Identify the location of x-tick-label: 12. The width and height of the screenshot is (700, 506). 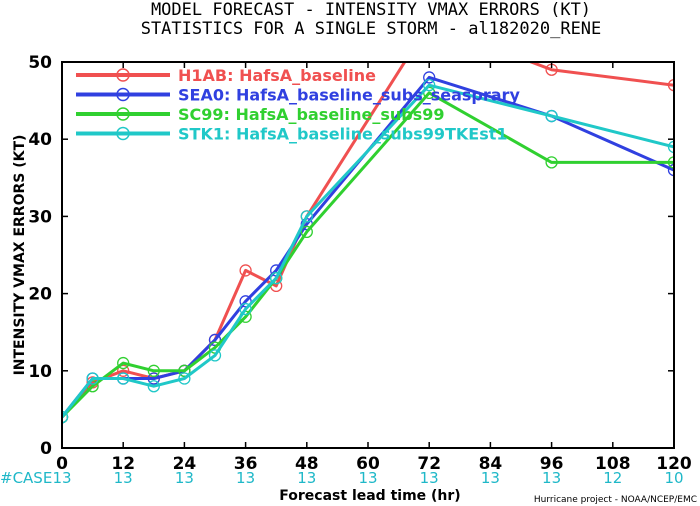
(123, 464).